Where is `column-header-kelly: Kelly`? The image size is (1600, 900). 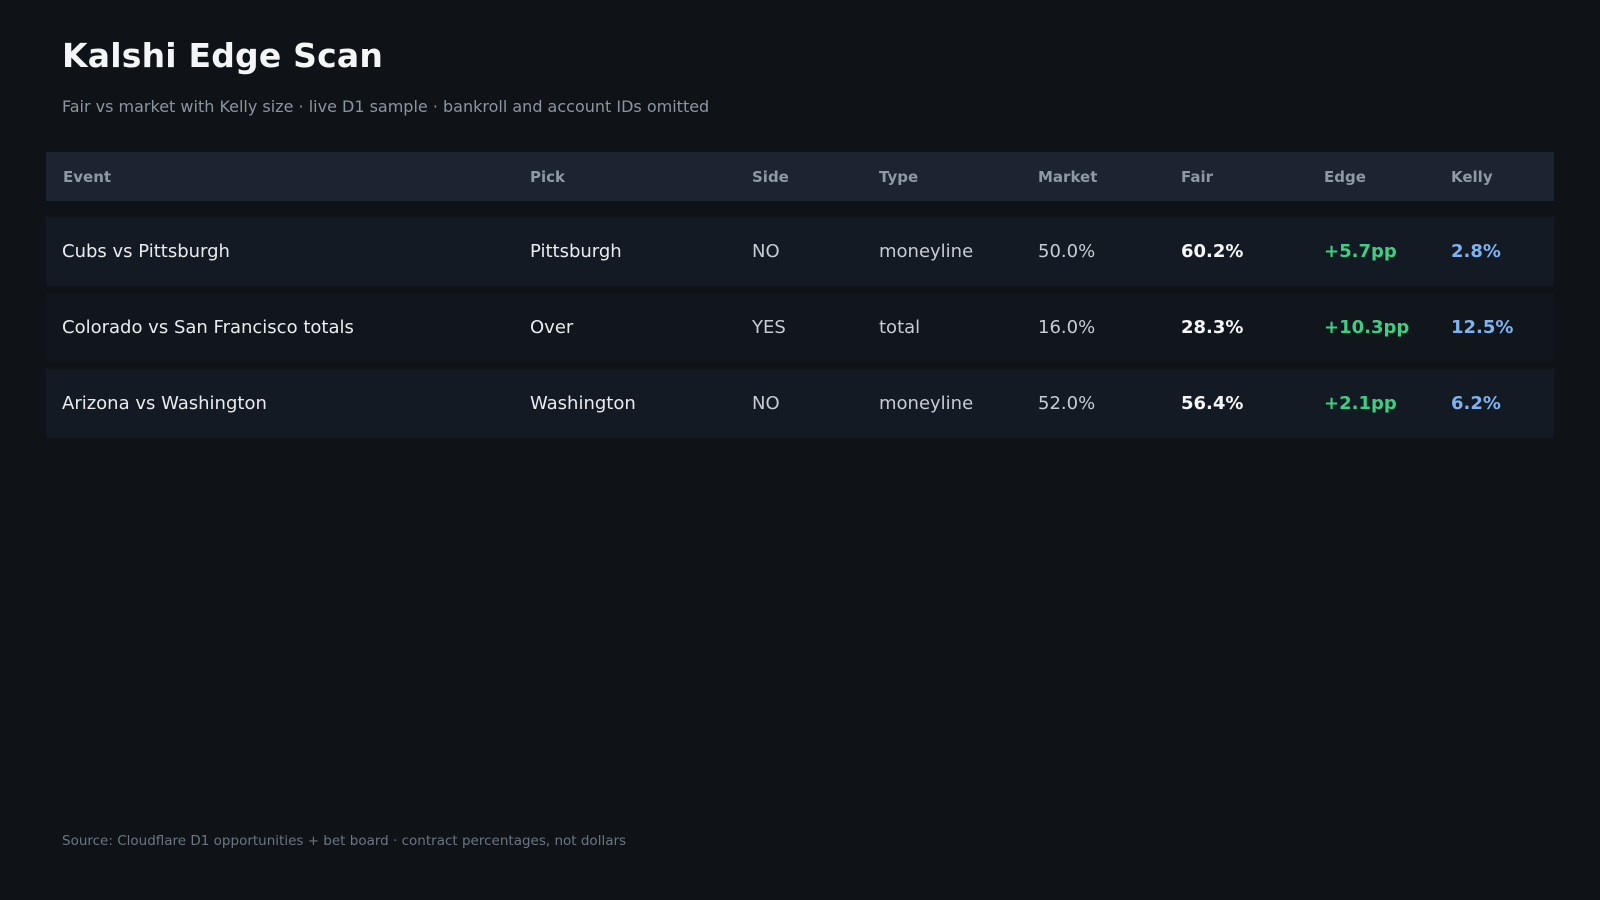
column-header-kelly: Kelly is located at coordinates (1472, 176).